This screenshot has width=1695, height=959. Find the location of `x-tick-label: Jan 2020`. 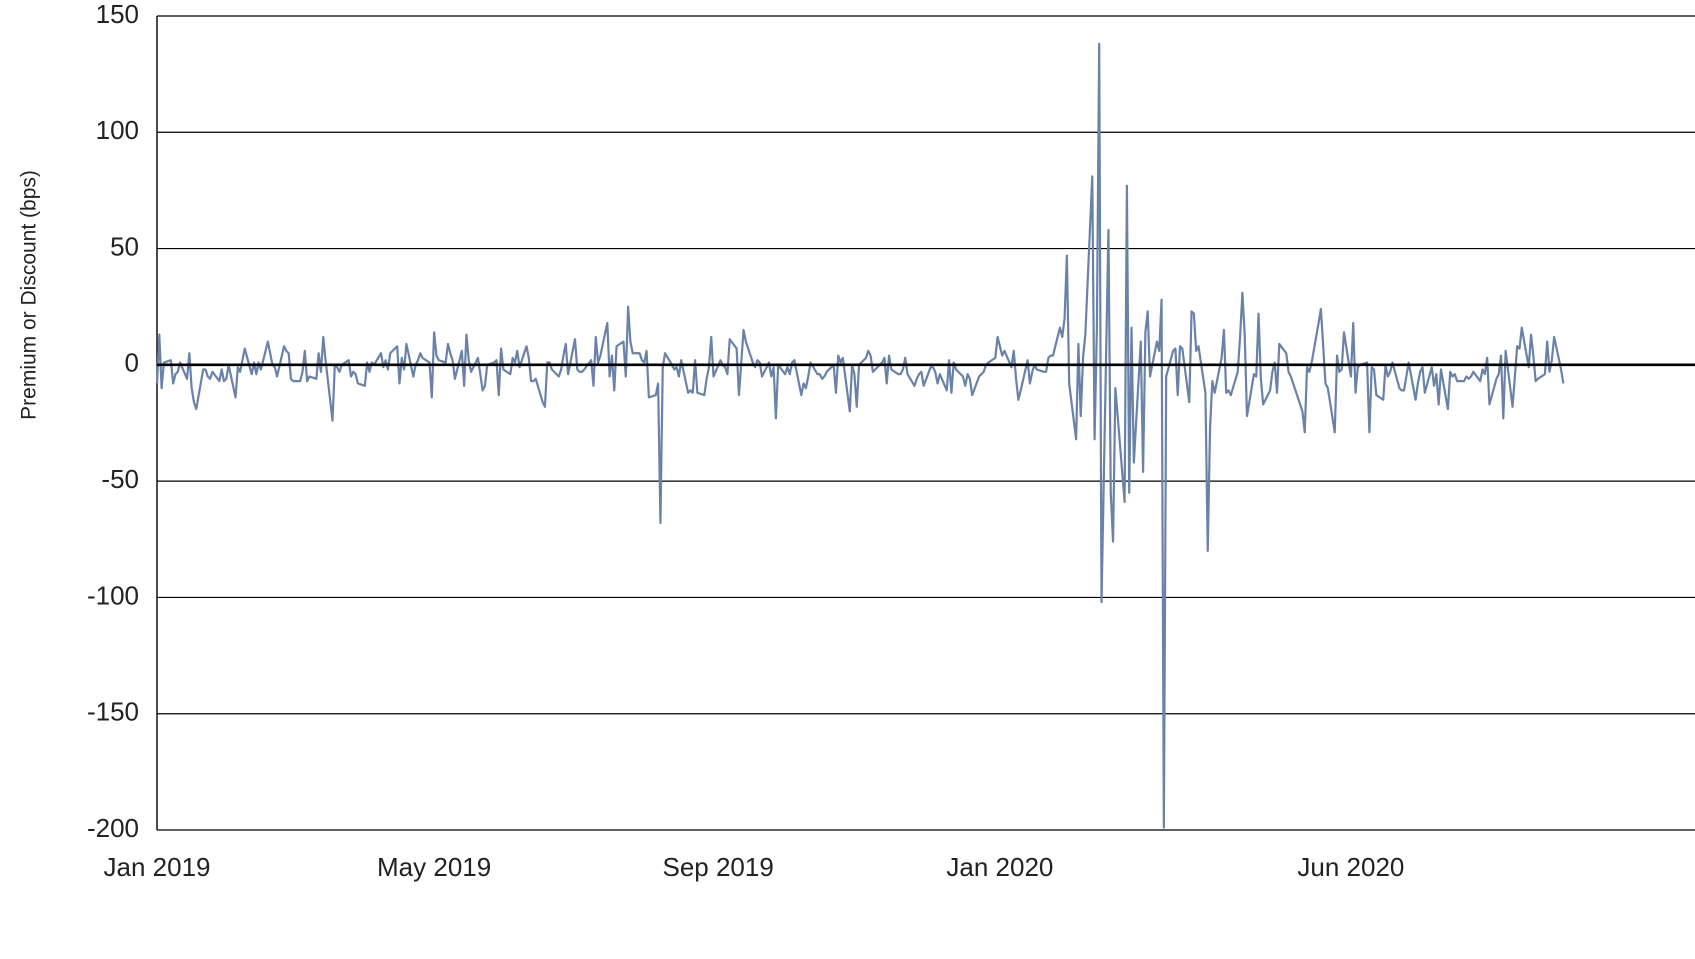

x-tick-label: Jan 2020 is located at coordinates (999, 867).